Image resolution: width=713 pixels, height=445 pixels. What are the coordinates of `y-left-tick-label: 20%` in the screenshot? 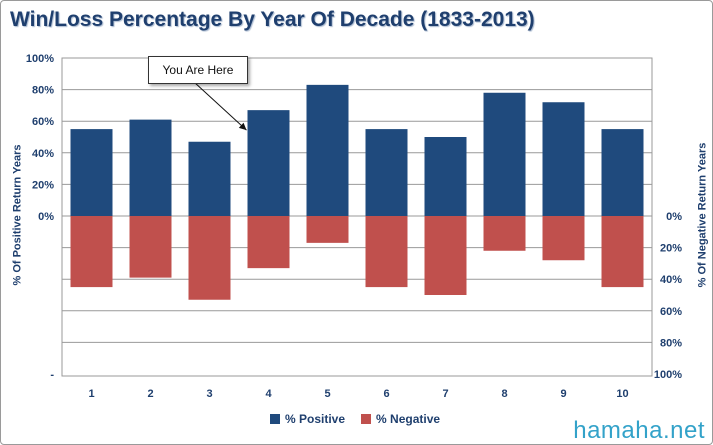 It's located at (43, 185).